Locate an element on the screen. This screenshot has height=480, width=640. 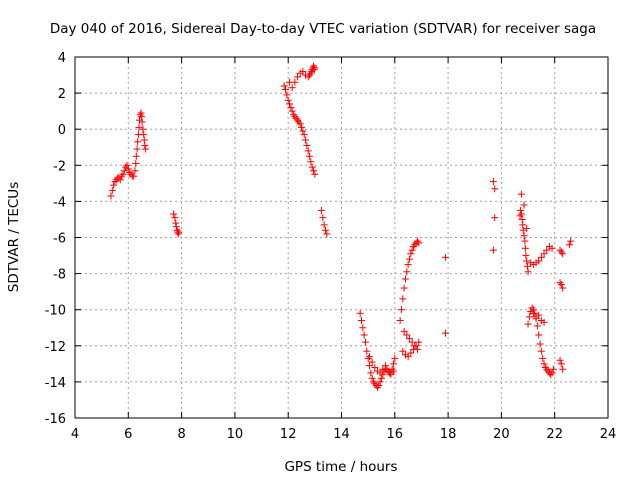
y-tick-label: -16 is located at coordinates (55, 419).